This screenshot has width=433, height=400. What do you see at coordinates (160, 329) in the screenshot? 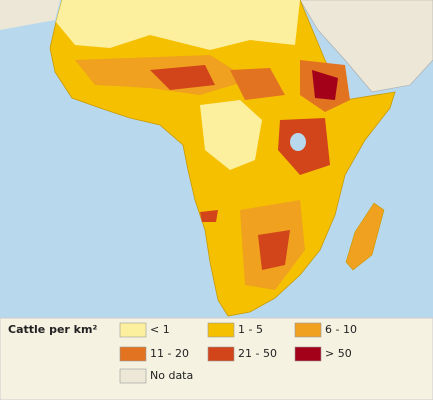
I see `legend-label: < 1` at bounding box center [160, 329].